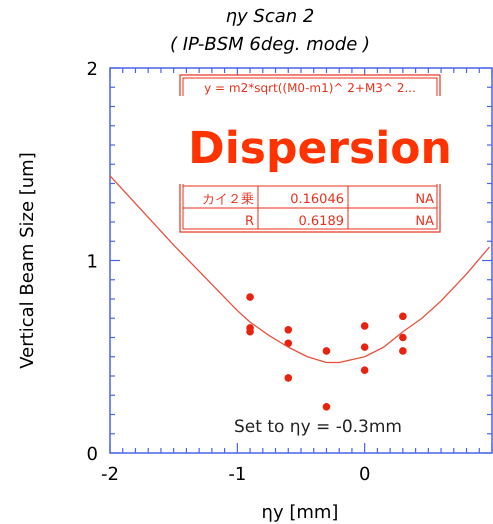 The width and height of the screenshot is (493, 524). What do you see at coordinates (92, 69) in the screenshot?
I see `y-tick-label: 2` at bounding box center [92, 69].